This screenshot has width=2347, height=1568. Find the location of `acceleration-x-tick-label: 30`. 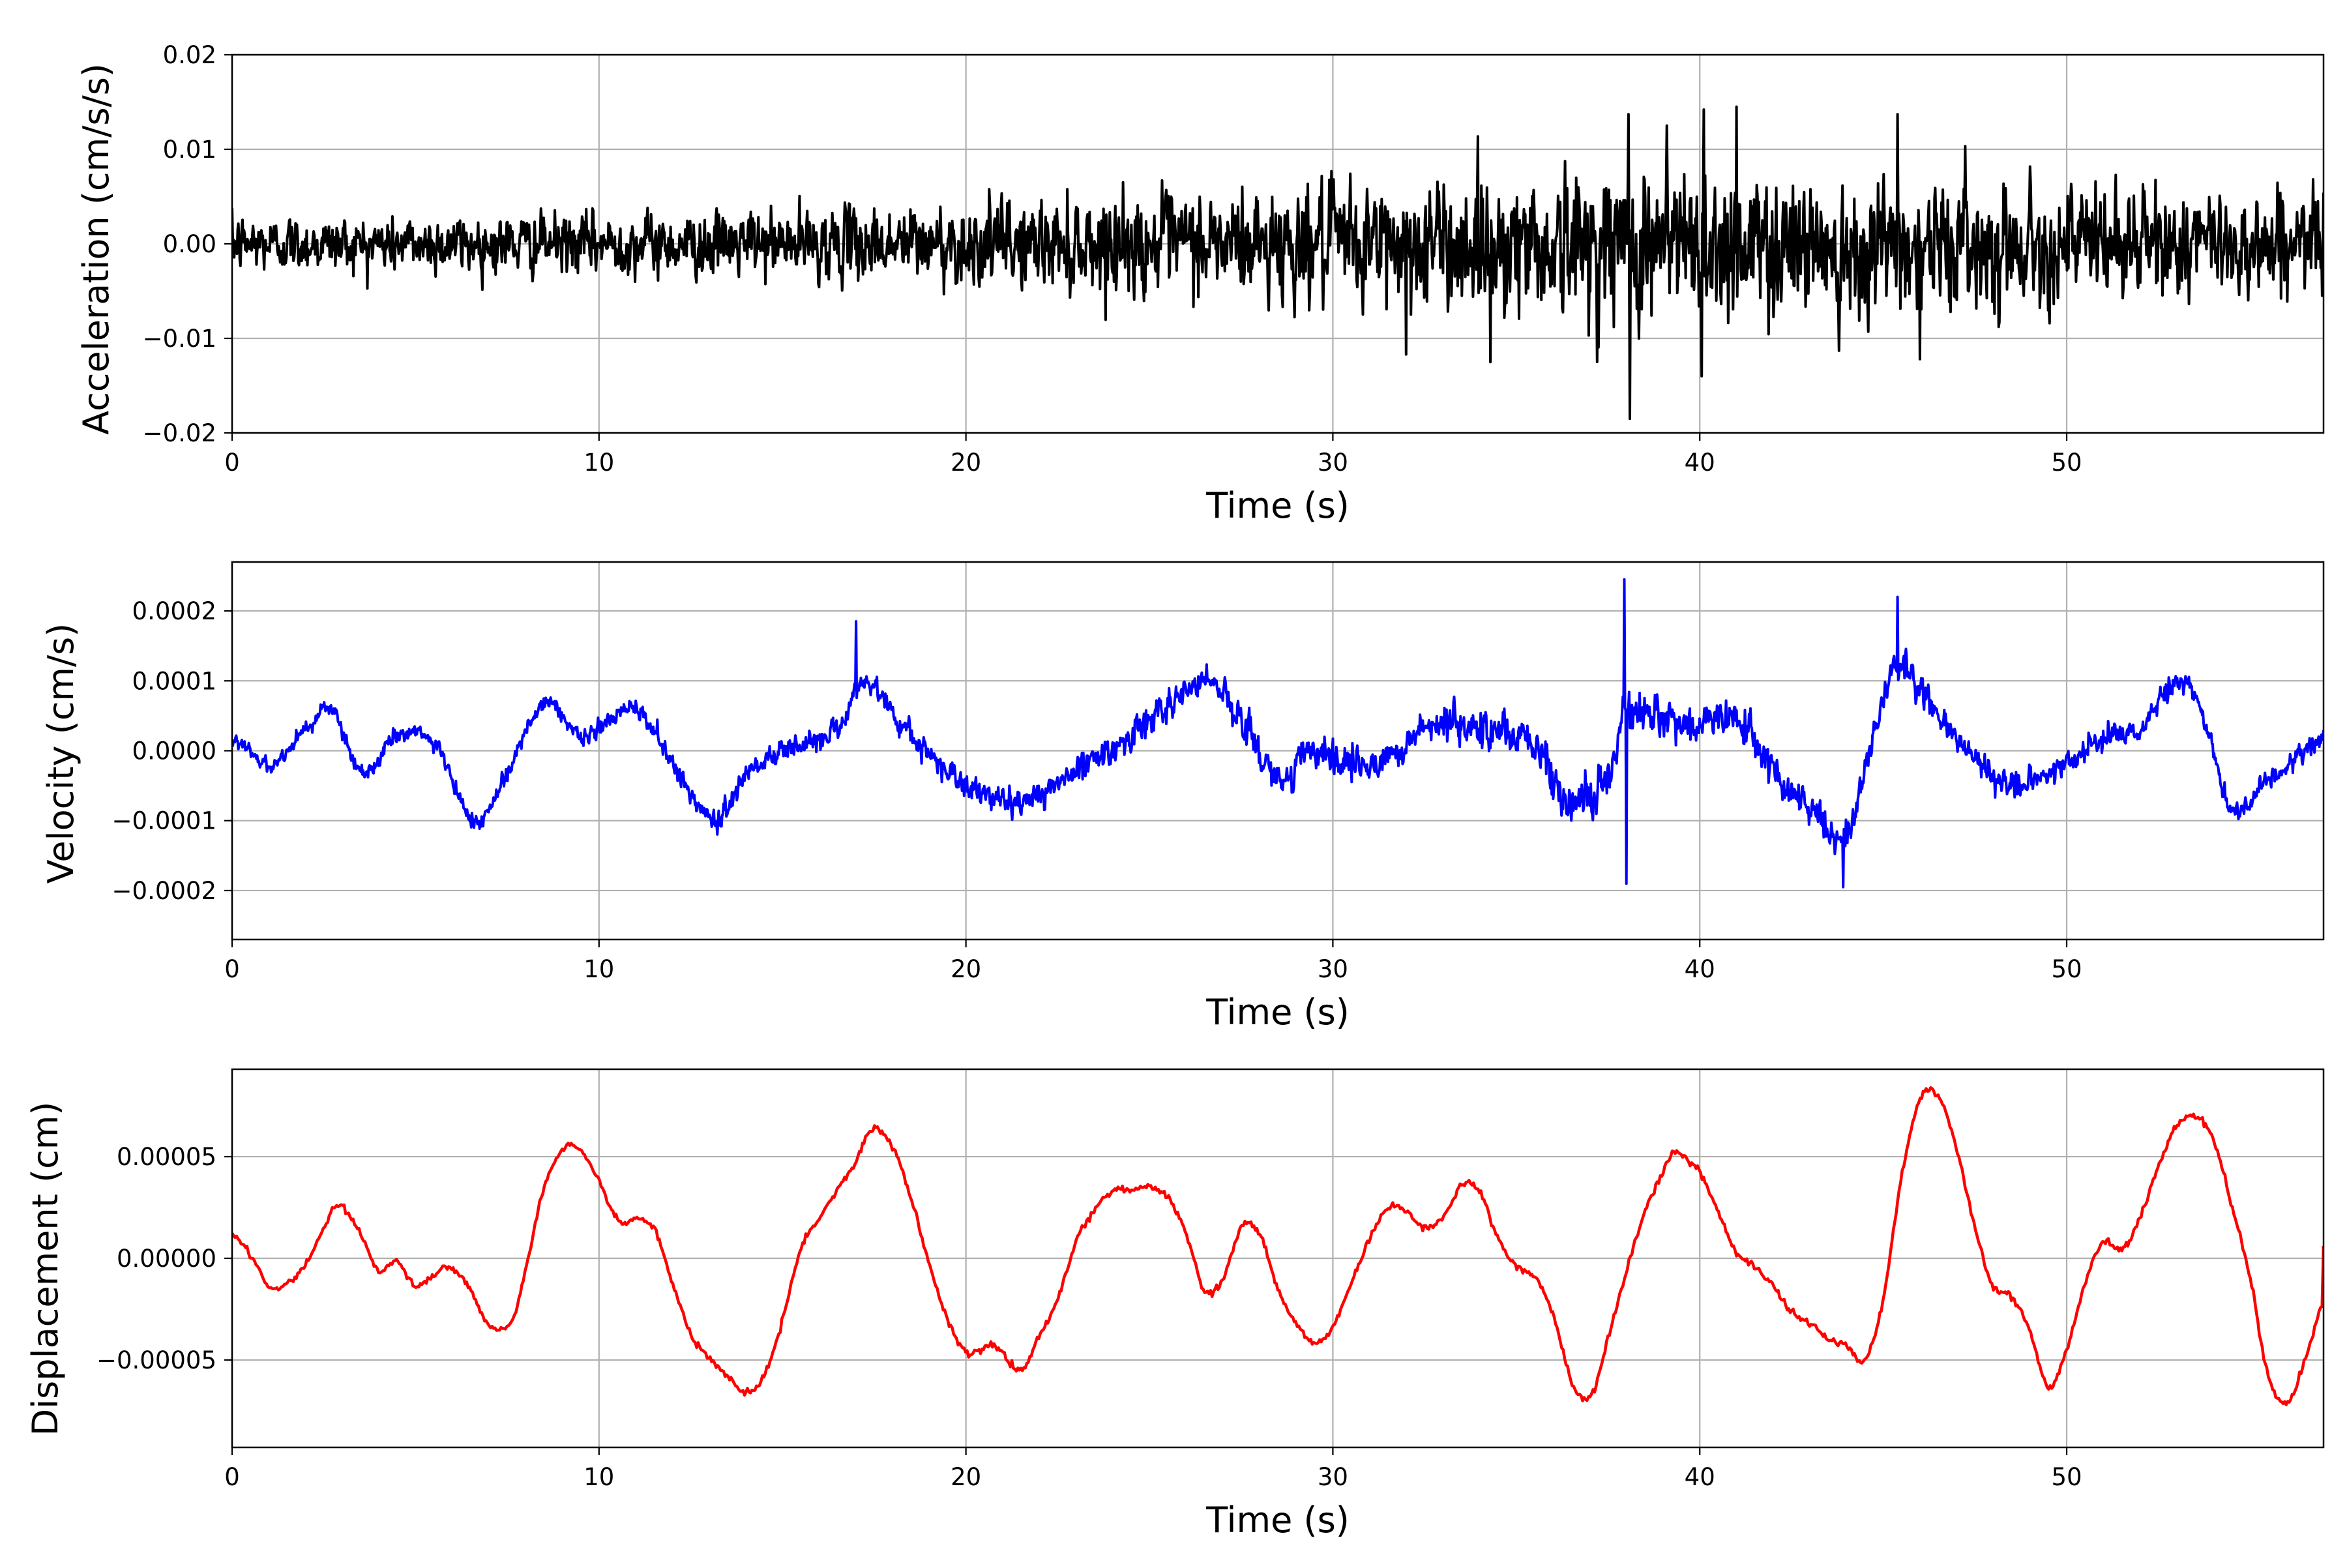

acceleration-x-tick-label: 30 is located at coordinates (1333, 463).